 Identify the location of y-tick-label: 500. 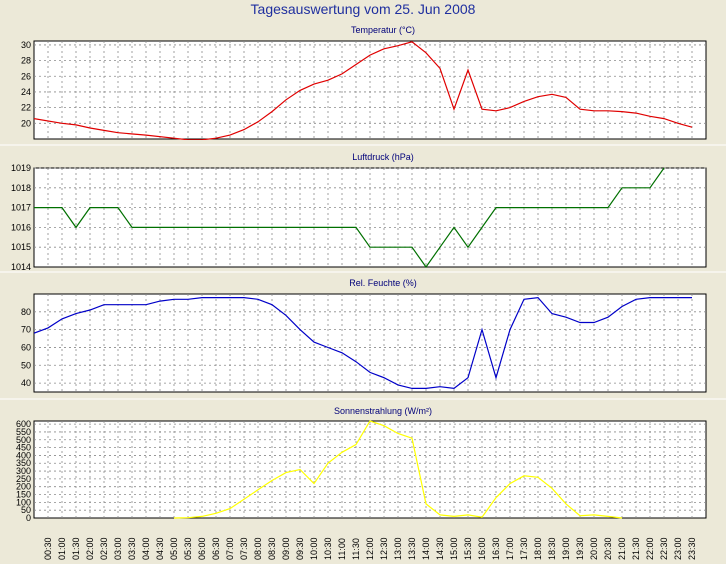
(23, 440).